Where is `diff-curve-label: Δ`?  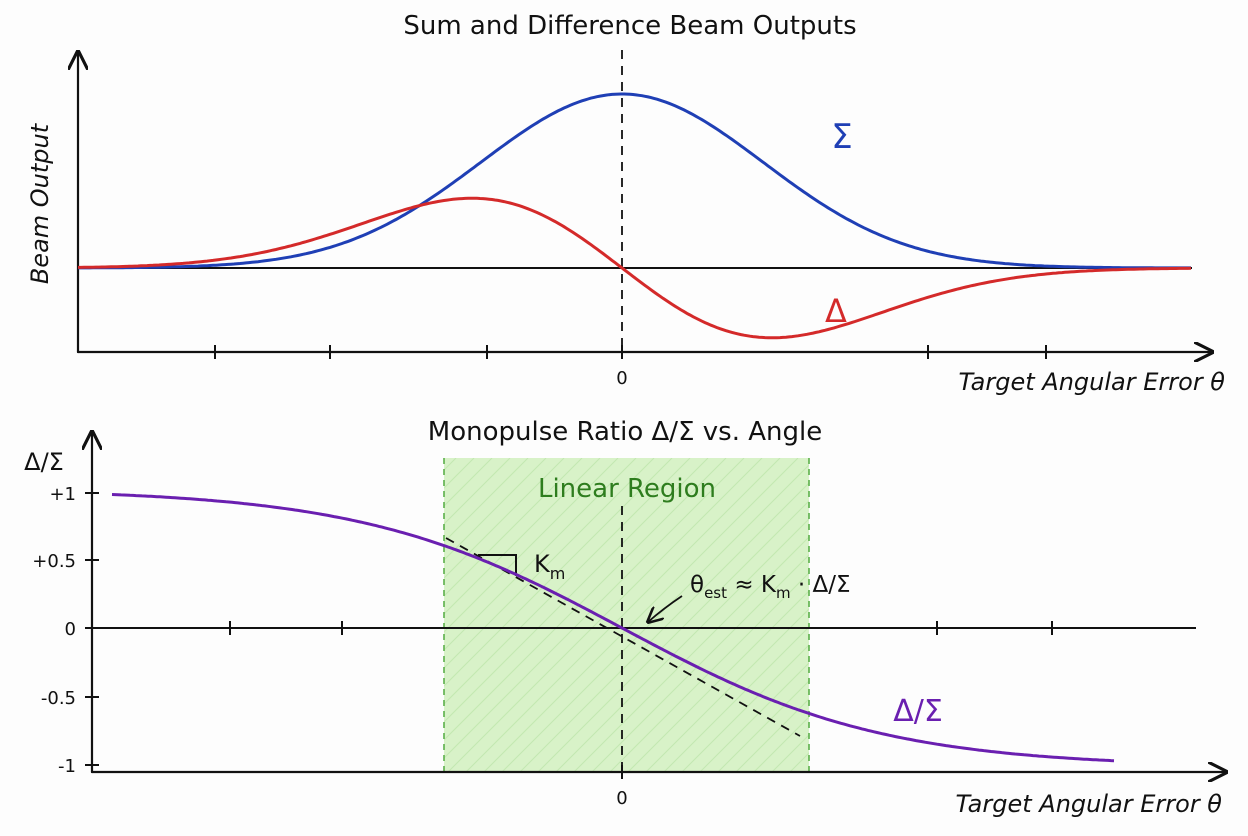 diff-curve-label: Δ is located at coordinates (836, 311).